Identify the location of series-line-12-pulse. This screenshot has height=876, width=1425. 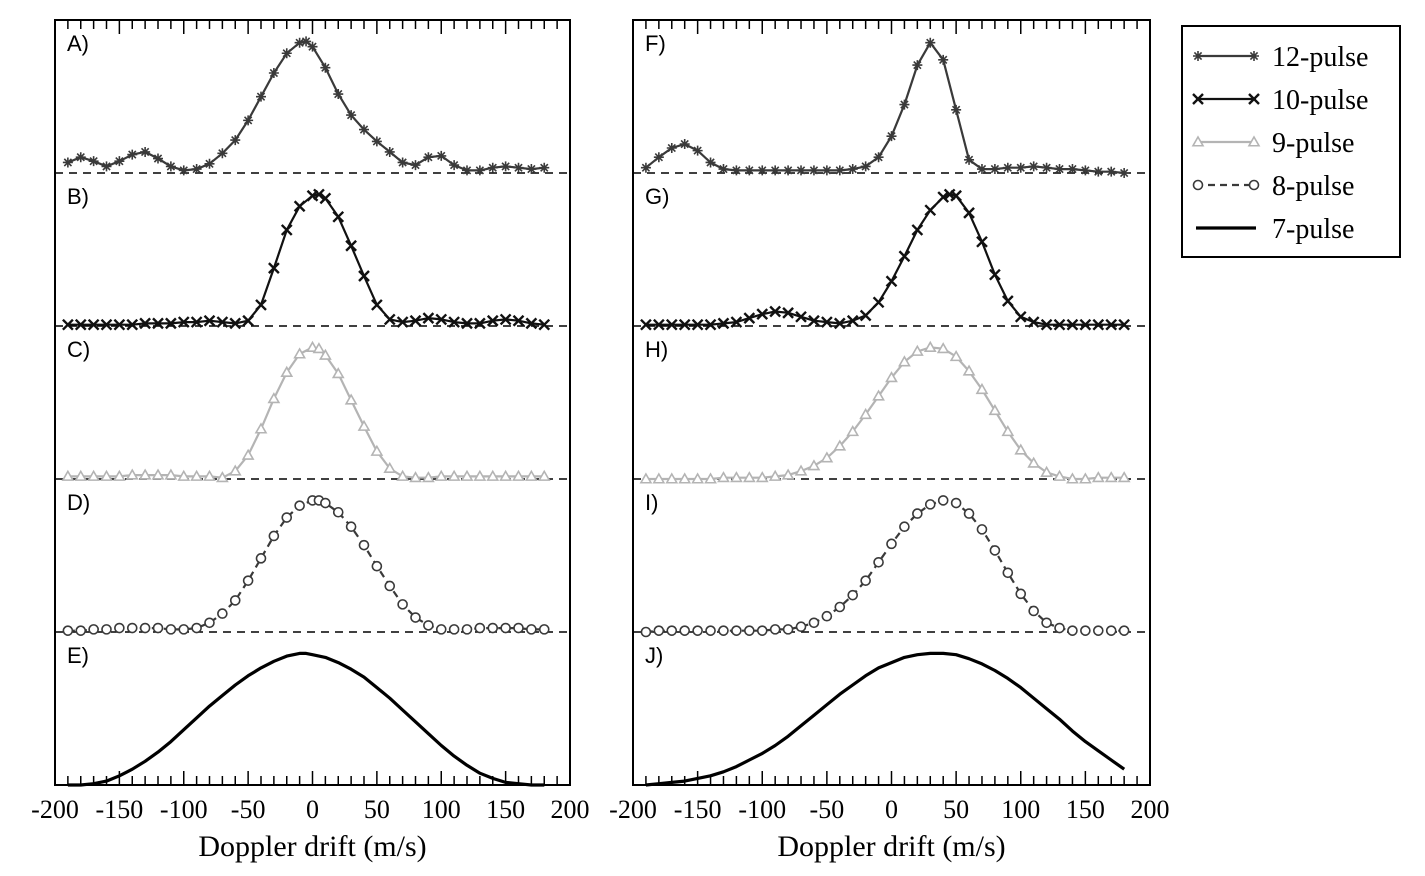
(306, 106).